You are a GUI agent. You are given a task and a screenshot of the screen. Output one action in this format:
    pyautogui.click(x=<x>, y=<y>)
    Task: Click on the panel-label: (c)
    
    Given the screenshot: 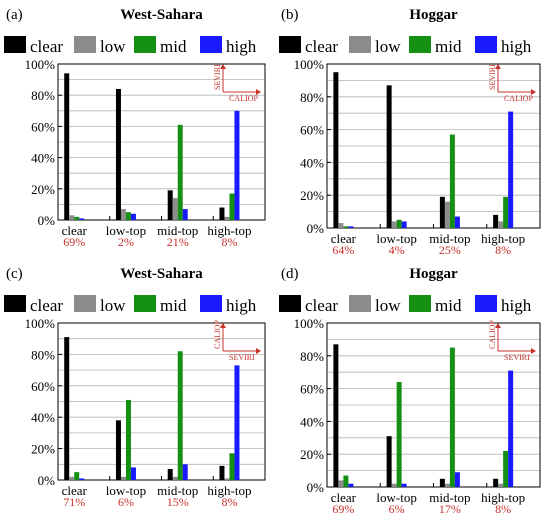 What is the action you would take?
    pyautogui.click(x=14, y=274)
    